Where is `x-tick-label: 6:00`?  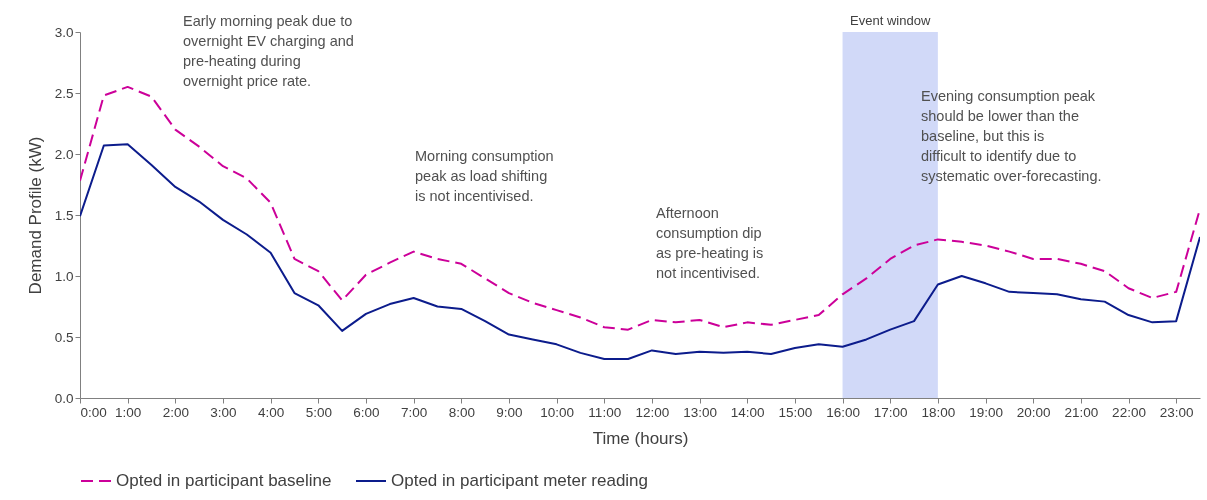 x-tick-label: 6:00 is located at coordinates (366, 412).